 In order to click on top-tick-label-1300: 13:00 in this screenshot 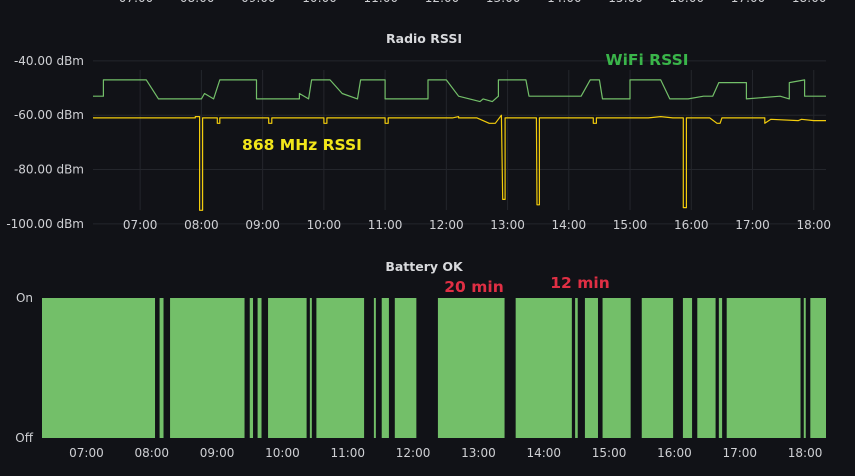, I will do `click(503, 2)`.